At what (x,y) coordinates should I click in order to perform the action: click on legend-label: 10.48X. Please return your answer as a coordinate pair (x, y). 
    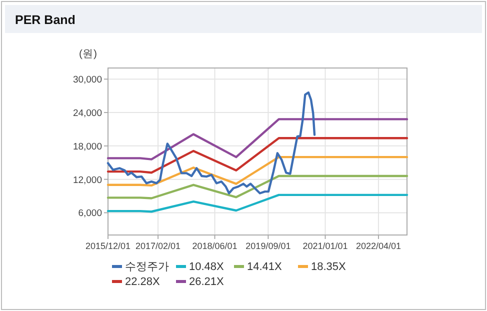
    Looking at the image, I should click on (207, 267).